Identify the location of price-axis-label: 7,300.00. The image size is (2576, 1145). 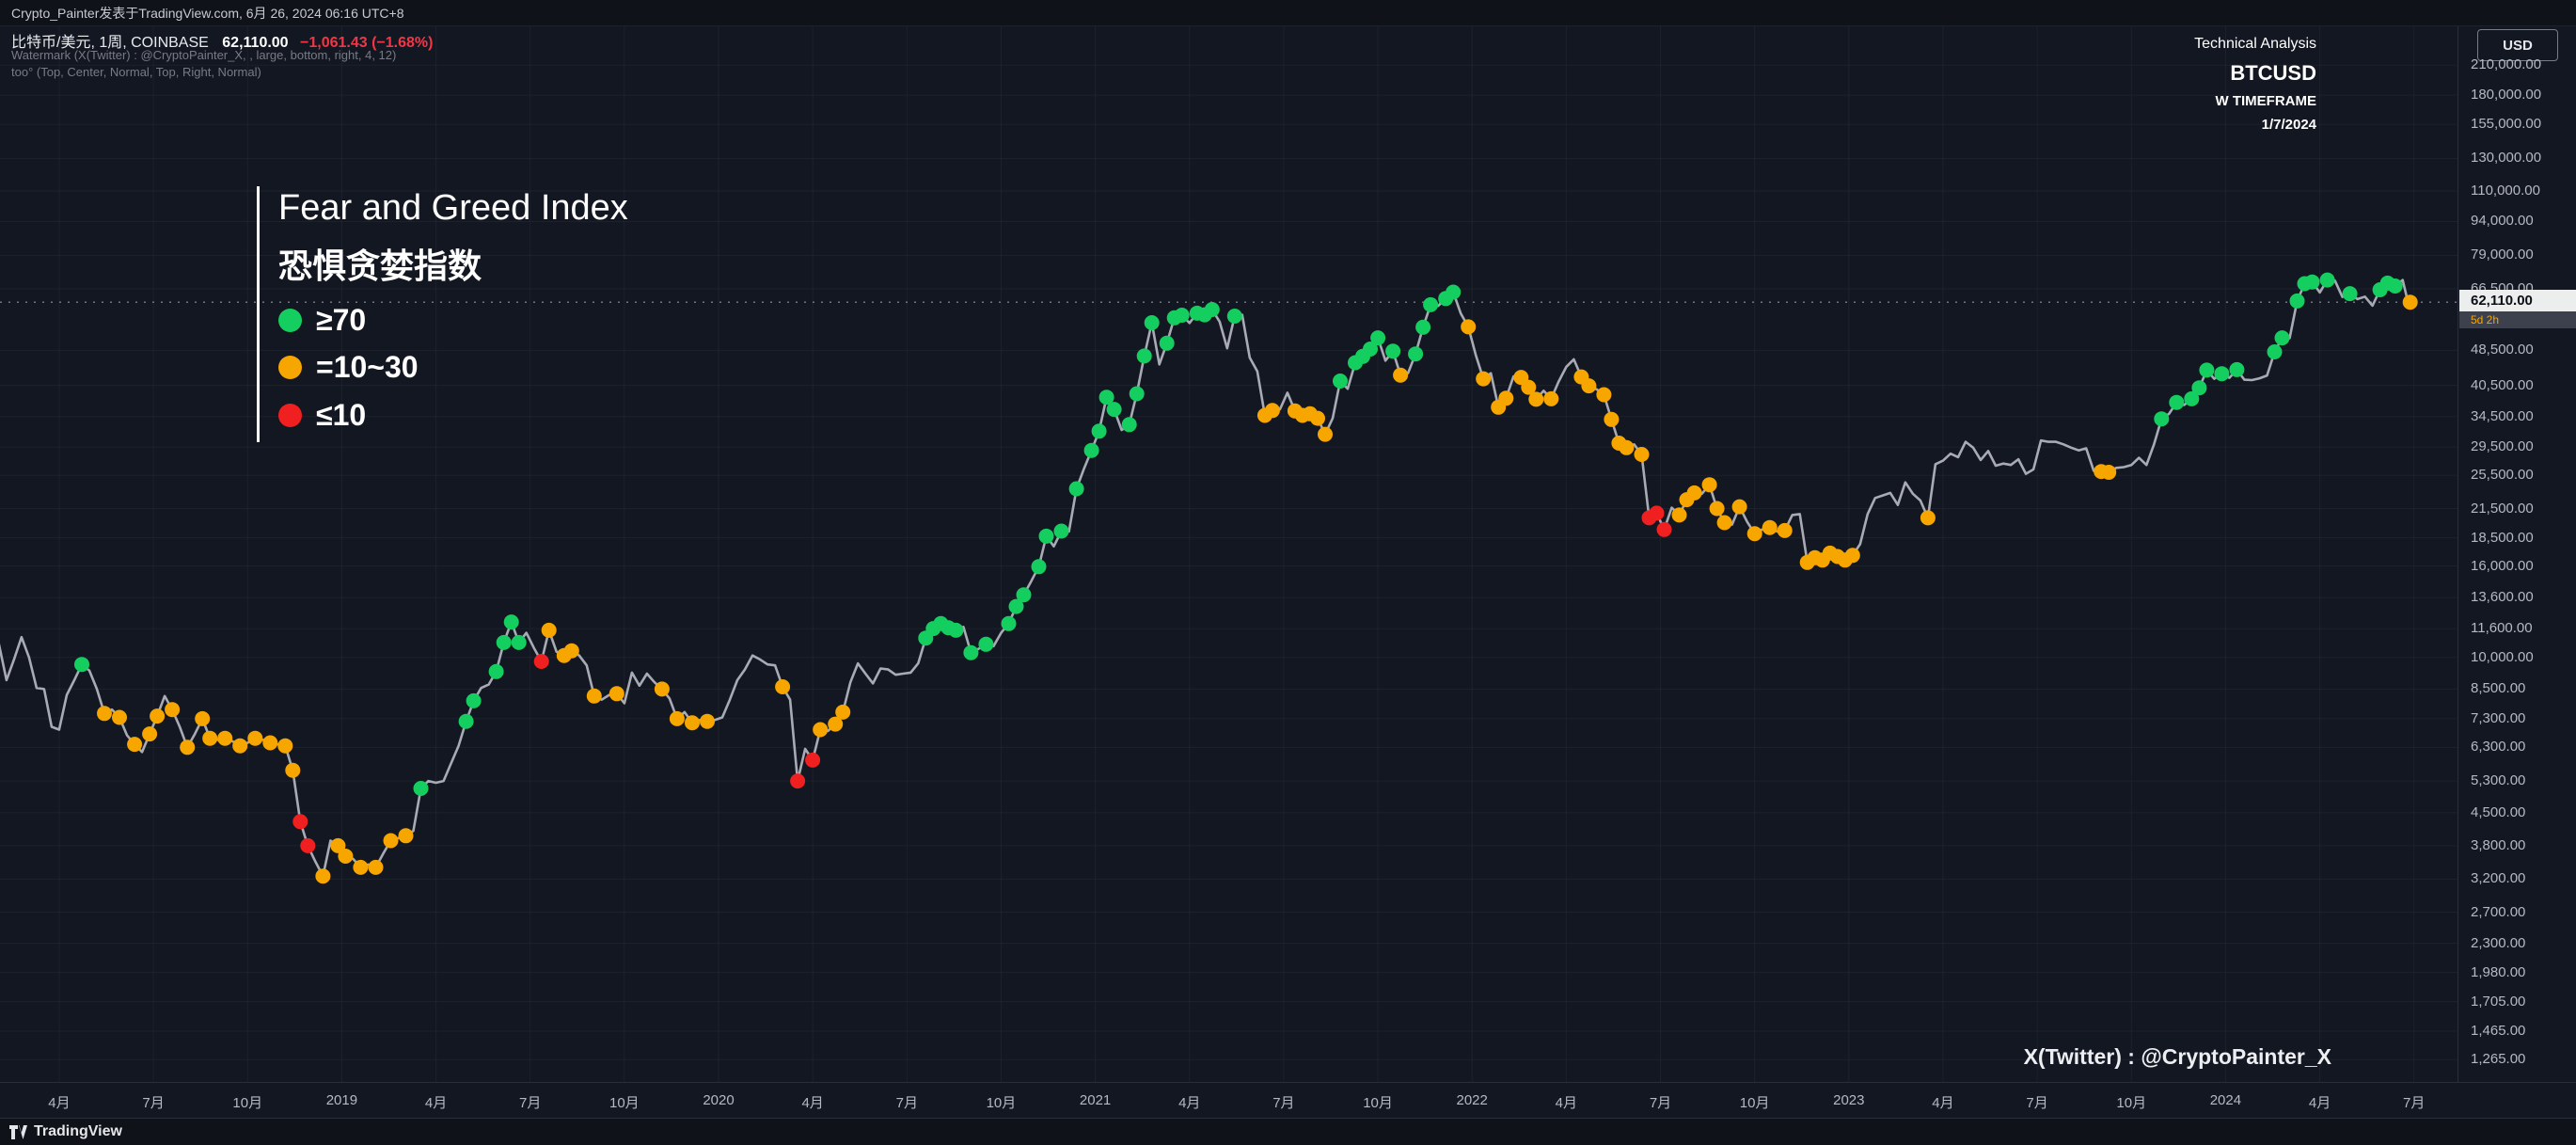
(2498, 718).